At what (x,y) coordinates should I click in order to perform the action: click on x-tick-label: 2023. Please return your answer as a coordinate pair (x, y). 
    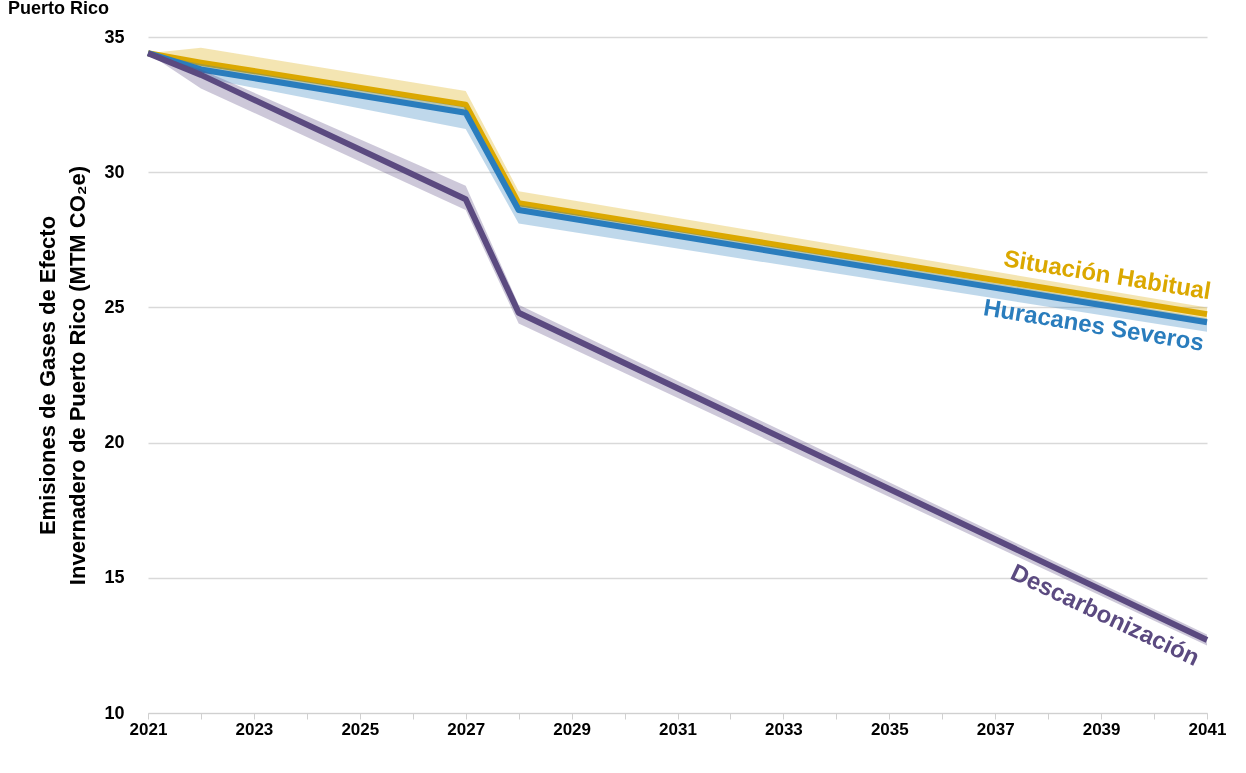
    Looking at the image, I should click on (254, 729).